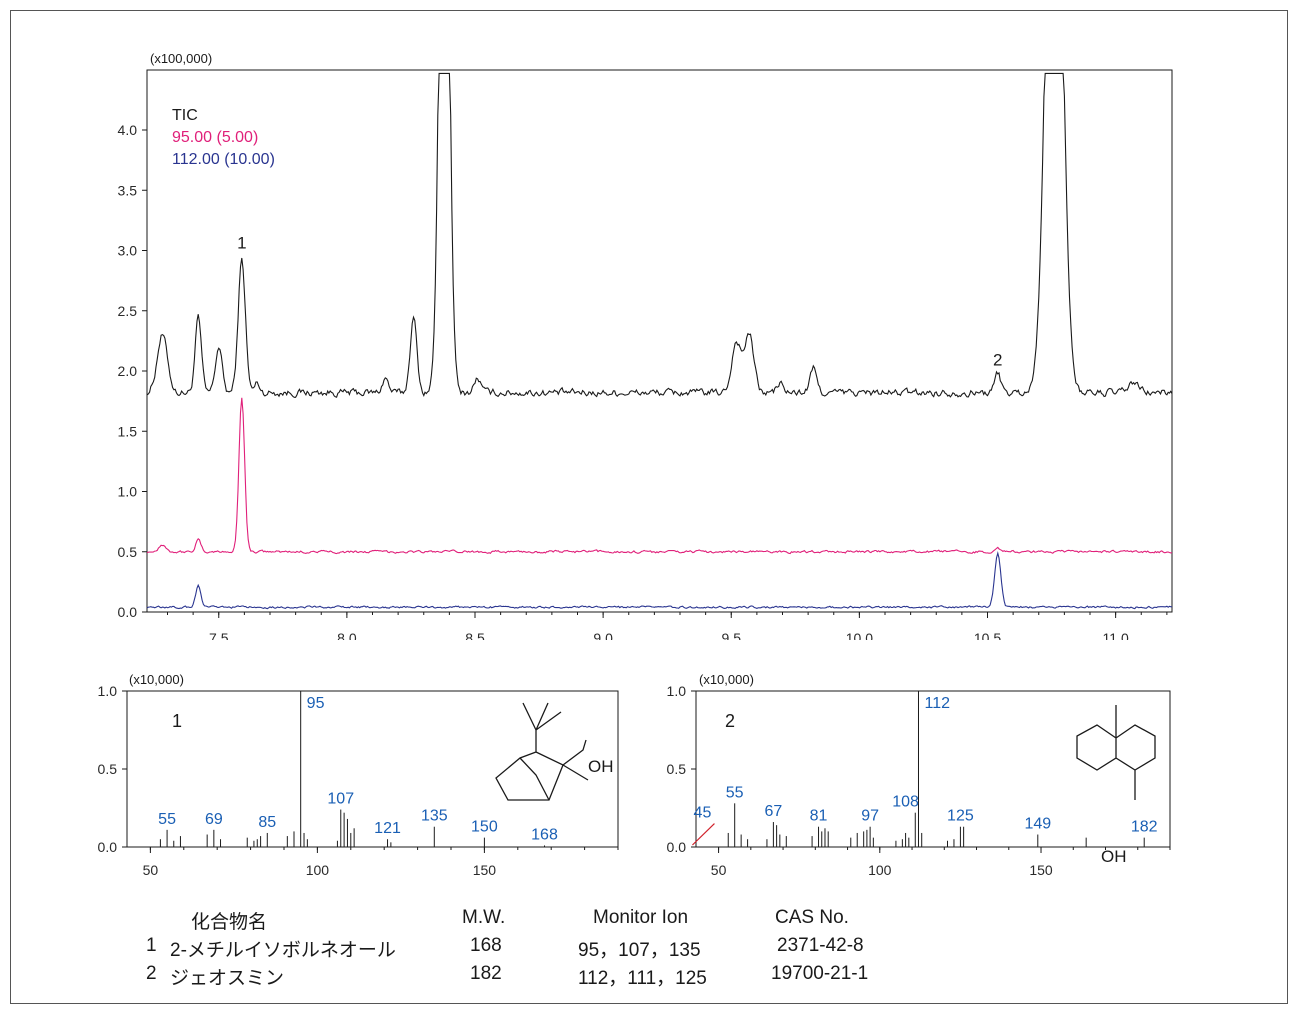  What do you see at coordinates (219, 635) in the screenshot?
I see `x-tick-label: 7.5` at bounding box center [219, 635].